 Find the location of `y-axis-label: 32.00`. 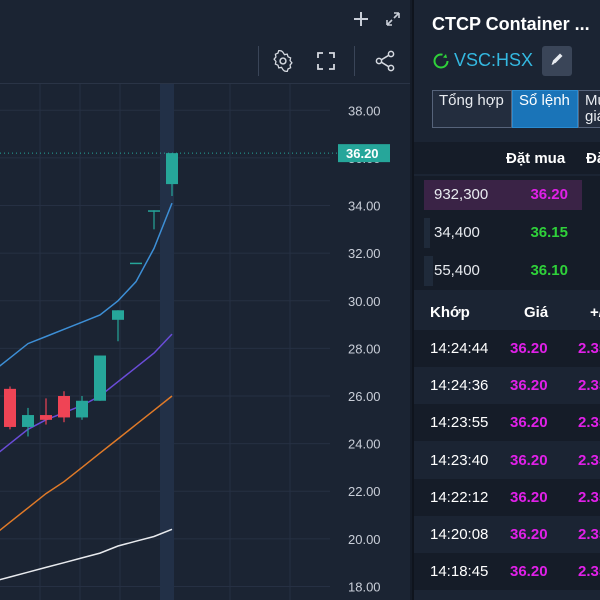

y-axis-label: 32.00 is located at coordinates (364, 253).